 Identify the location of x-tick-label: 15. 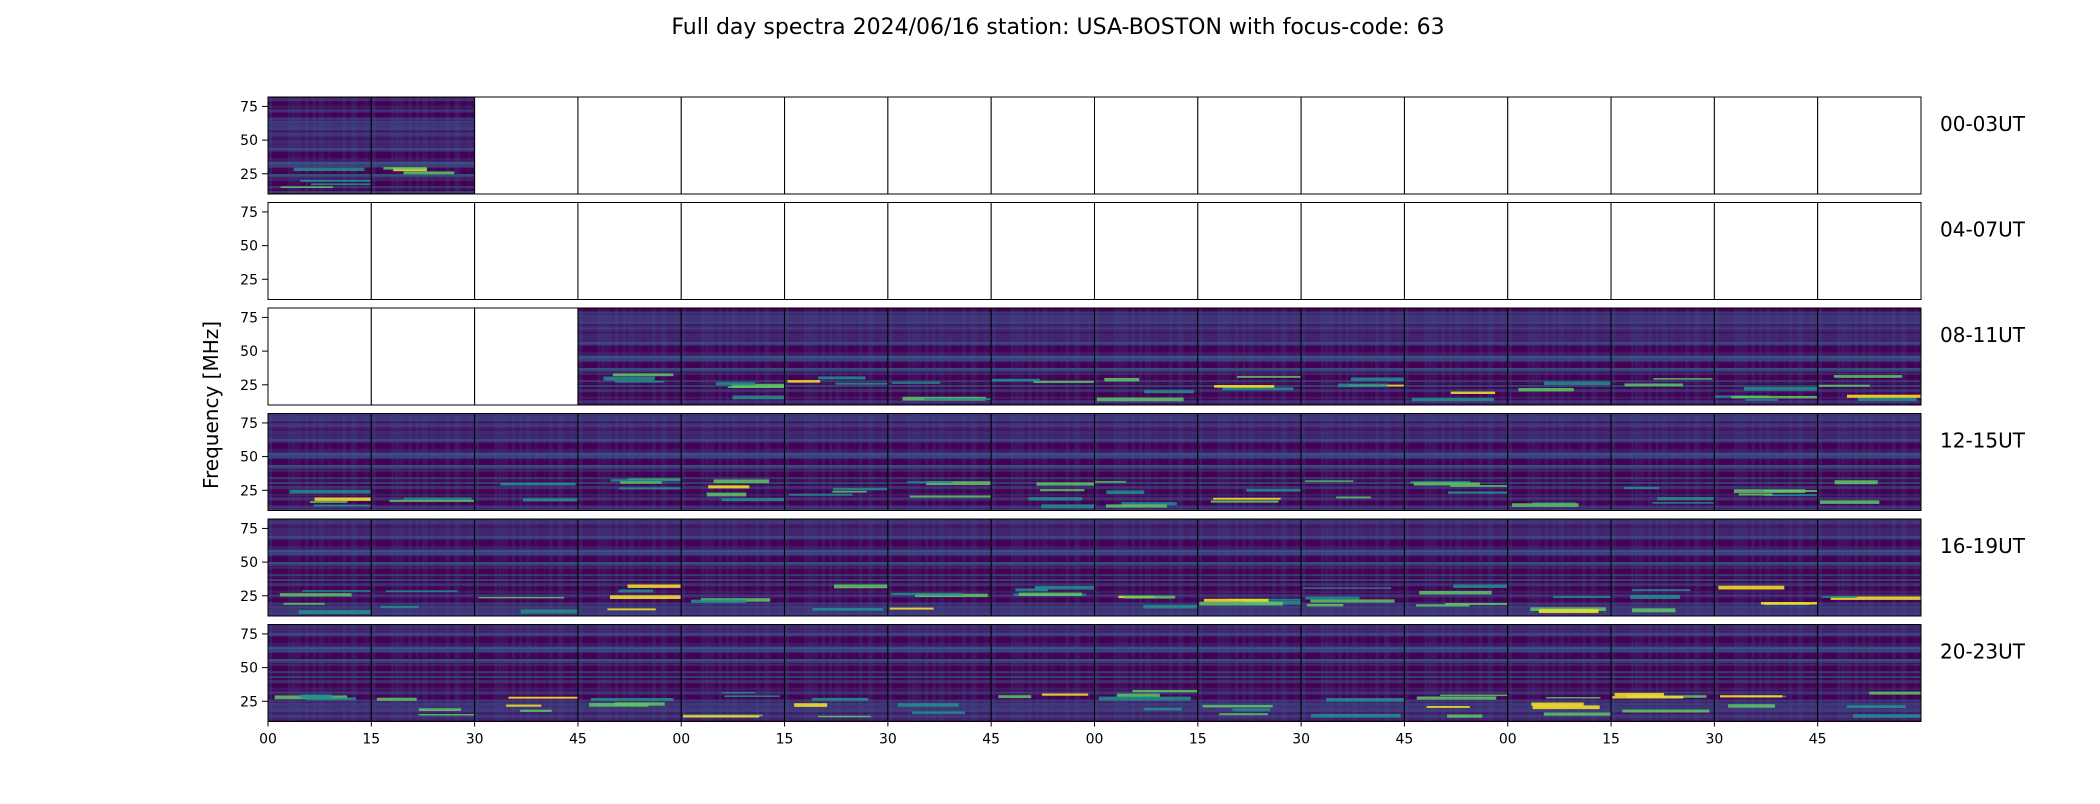
(371, 740).